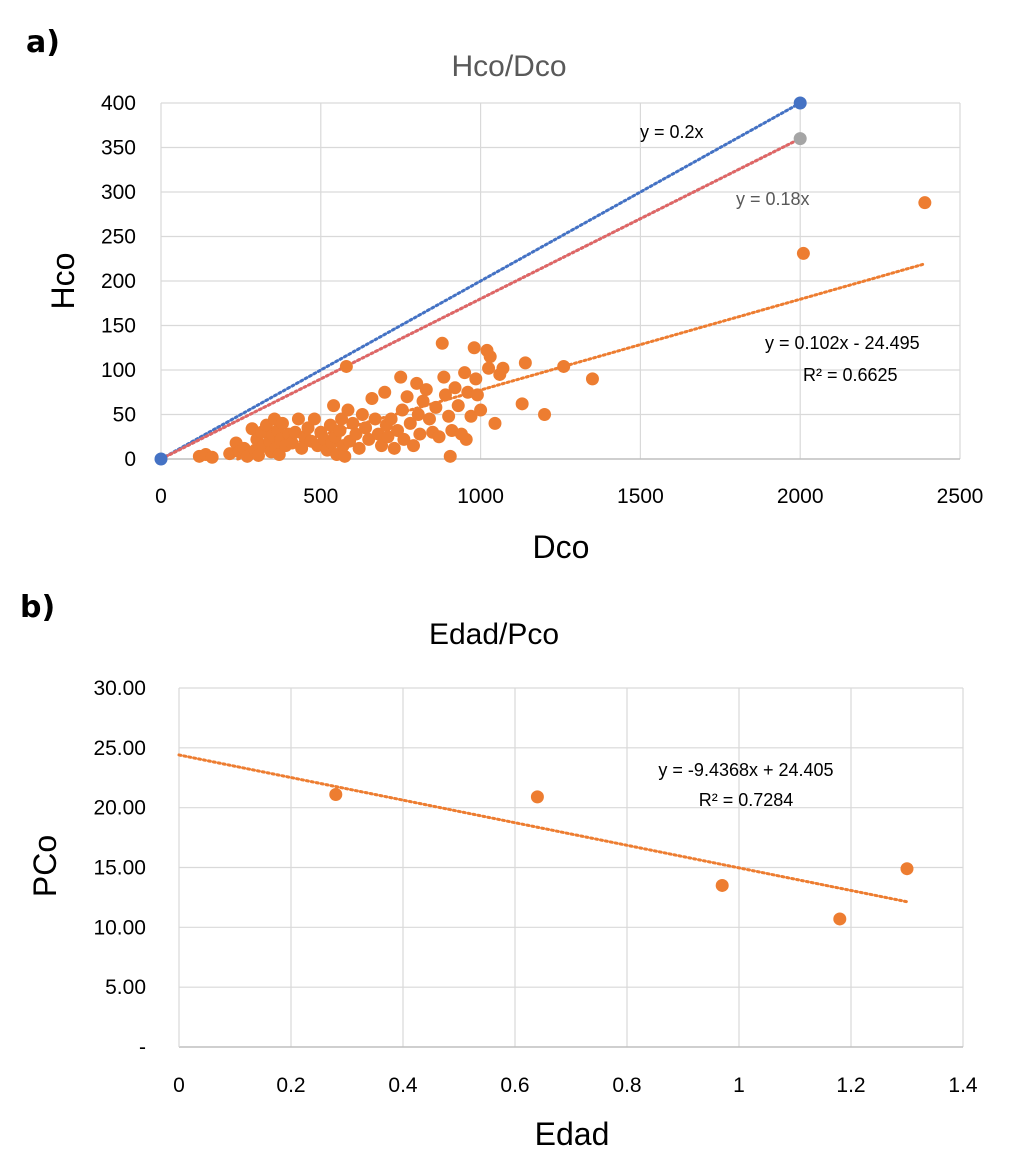  What do you see at coordinates (63, 281) in the screenshot?
I see `chart-a-y-axis-title: Hco` at bounding box center [63, 281].